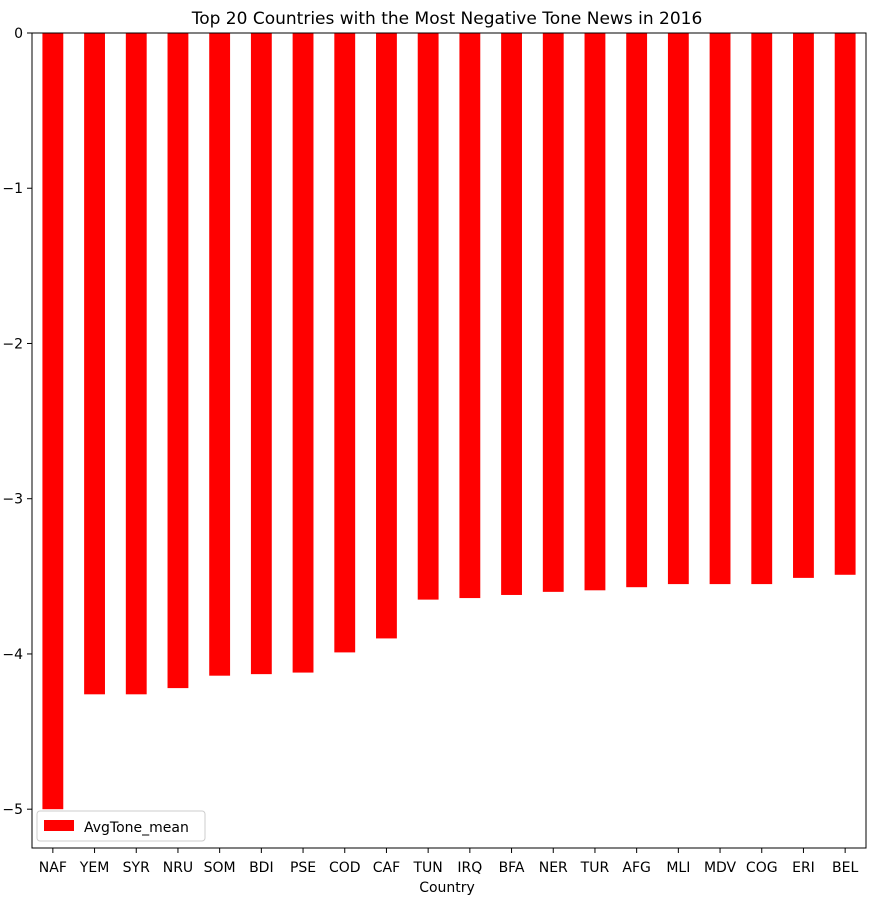 Image resolution: width=883 pixels, height=898 pixels. I want to click on bar-mdv, so click(720, 309).